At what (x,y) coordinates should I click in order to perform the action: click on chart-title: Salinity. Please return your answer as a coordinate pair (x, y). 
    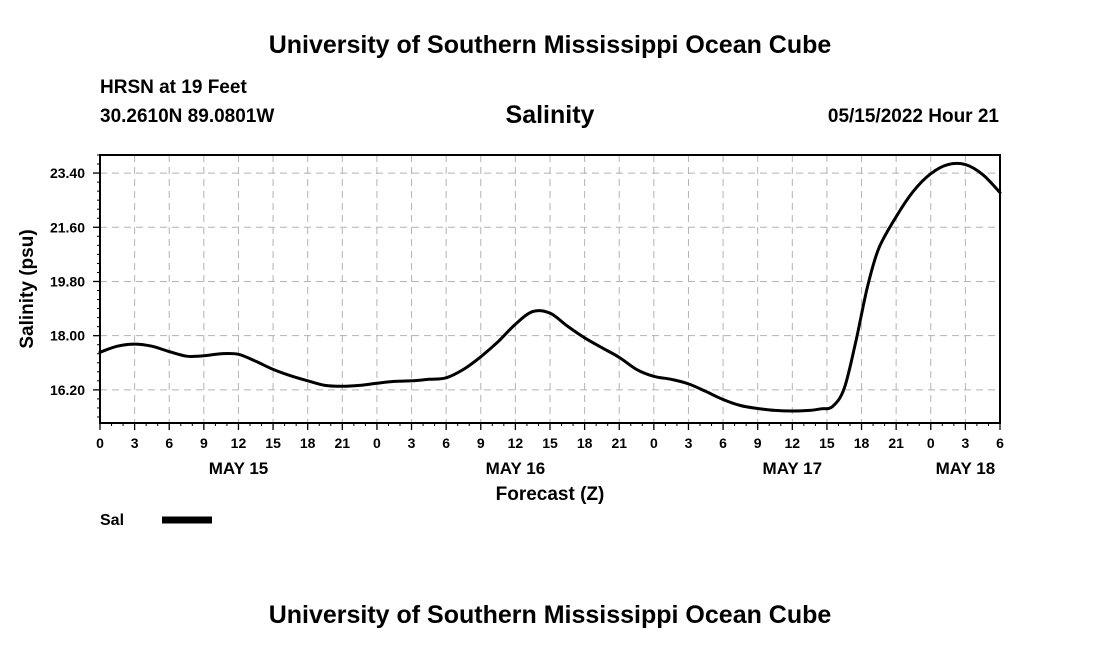
    Looking at the image, I should click on (550, 115).